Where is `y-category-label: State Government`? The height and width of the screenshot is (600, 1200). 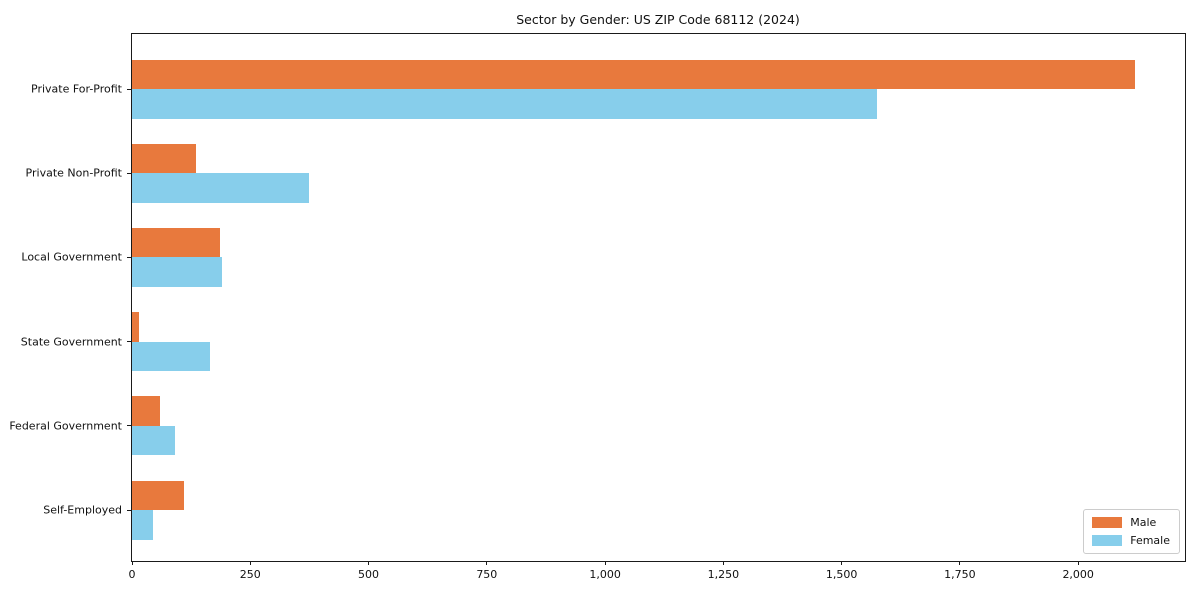 y-category-label: State Government is located at coordinates (71, 342).